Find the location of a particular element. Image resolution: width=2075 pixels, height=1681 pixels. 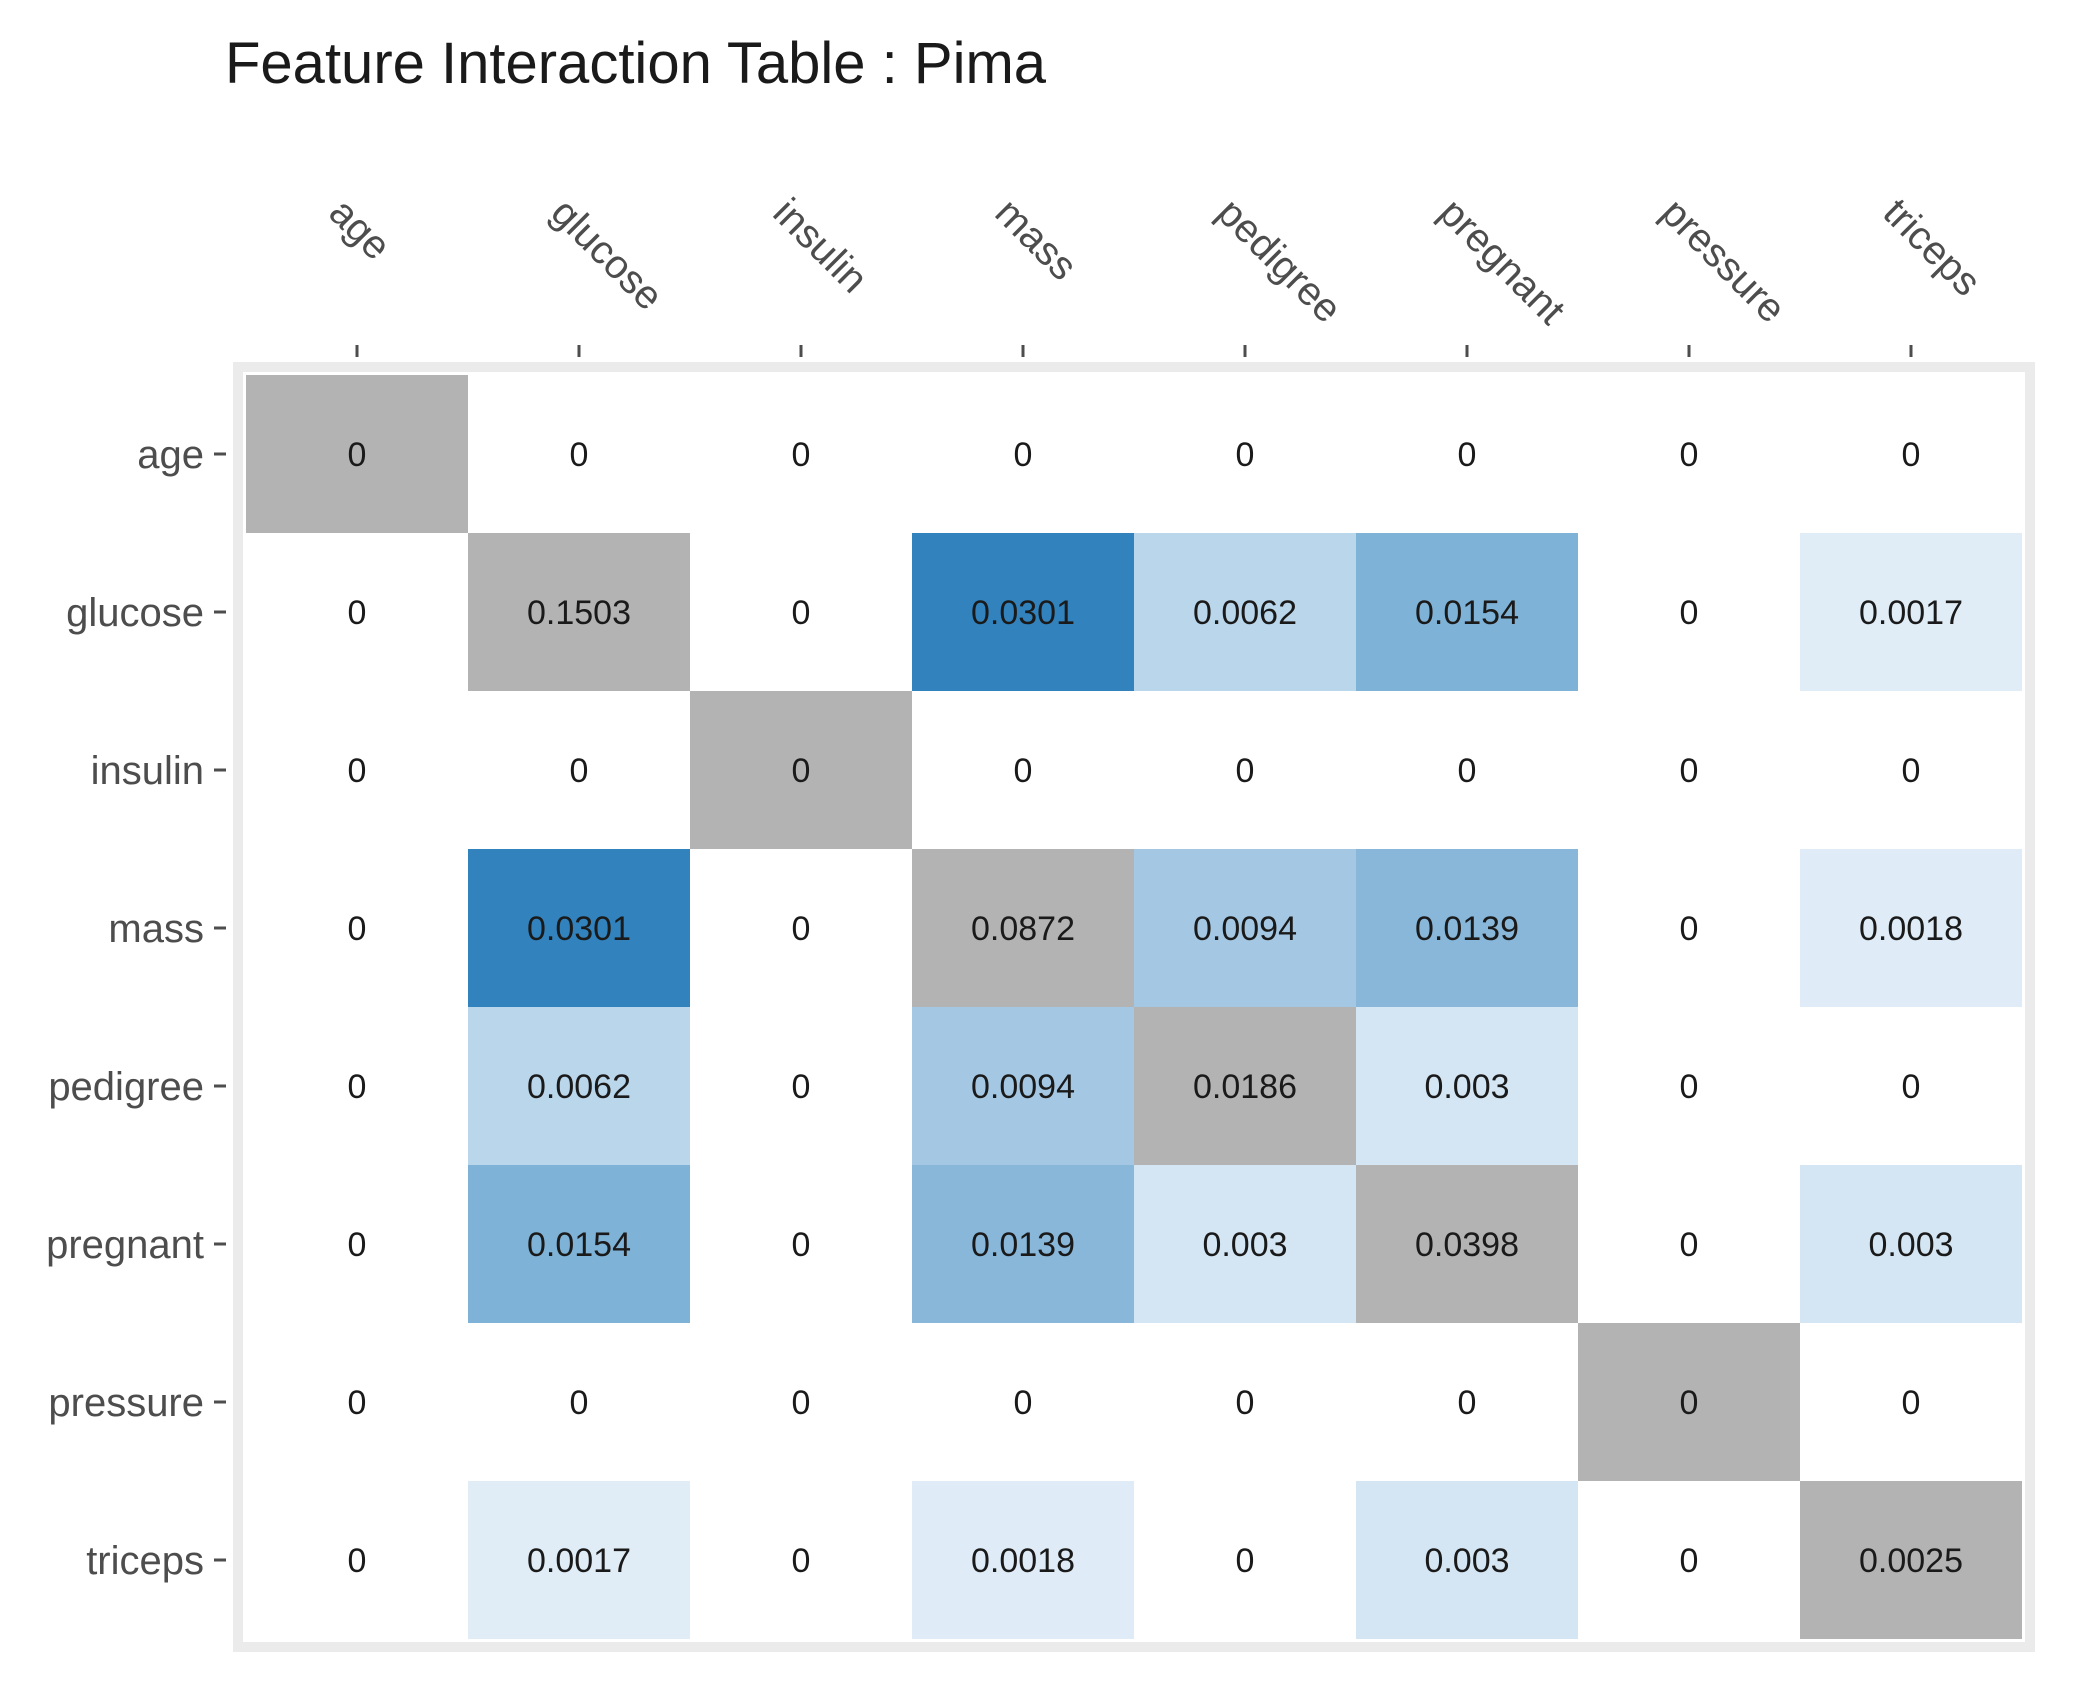

heatmap-cell-insulin-age is located at coordinates (357, 770).